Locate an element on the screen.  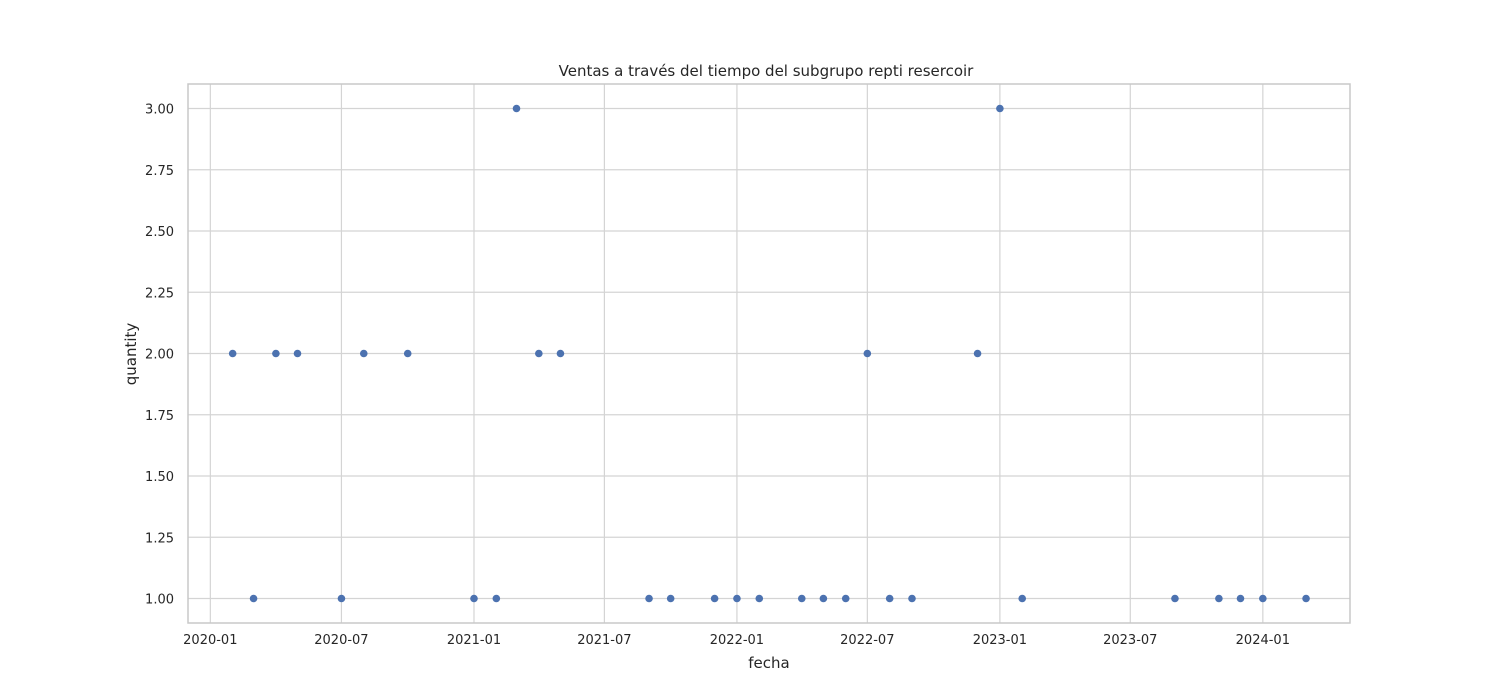
y-tick-label: 1.25 is located at coordinates (159, 538).